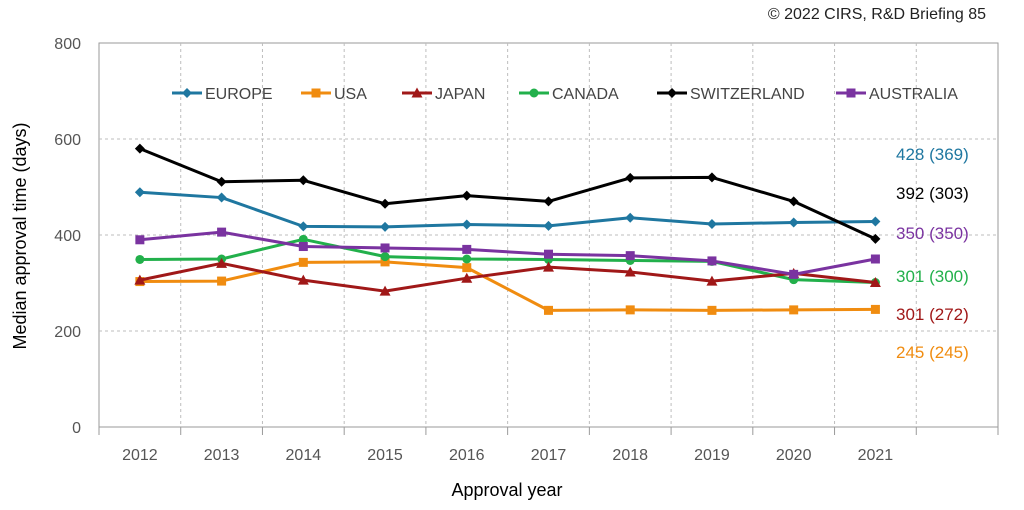 The height and width of the screenshot is (510, 1024). I want to click on x-tick-label: 2014, so click(304, 455).